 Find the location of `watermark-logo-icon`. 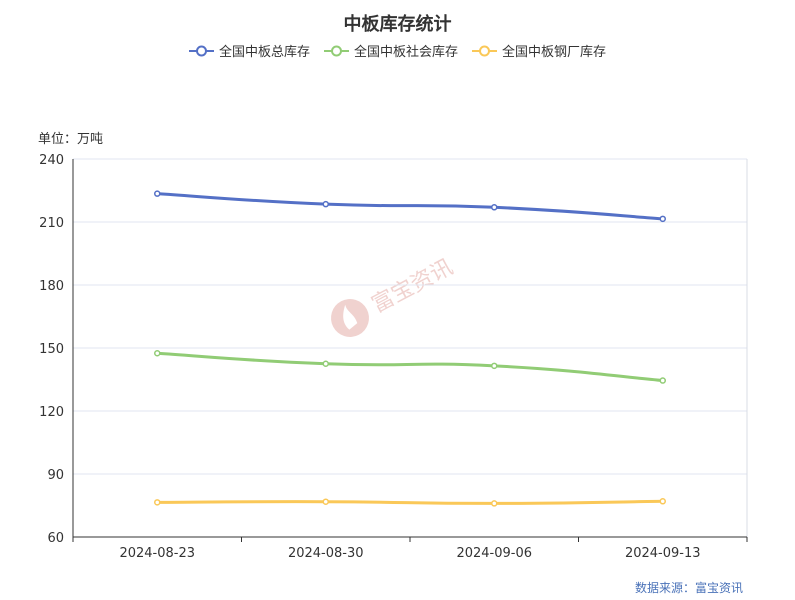

watermark-logo-icon is located at coordinates (350, 318).